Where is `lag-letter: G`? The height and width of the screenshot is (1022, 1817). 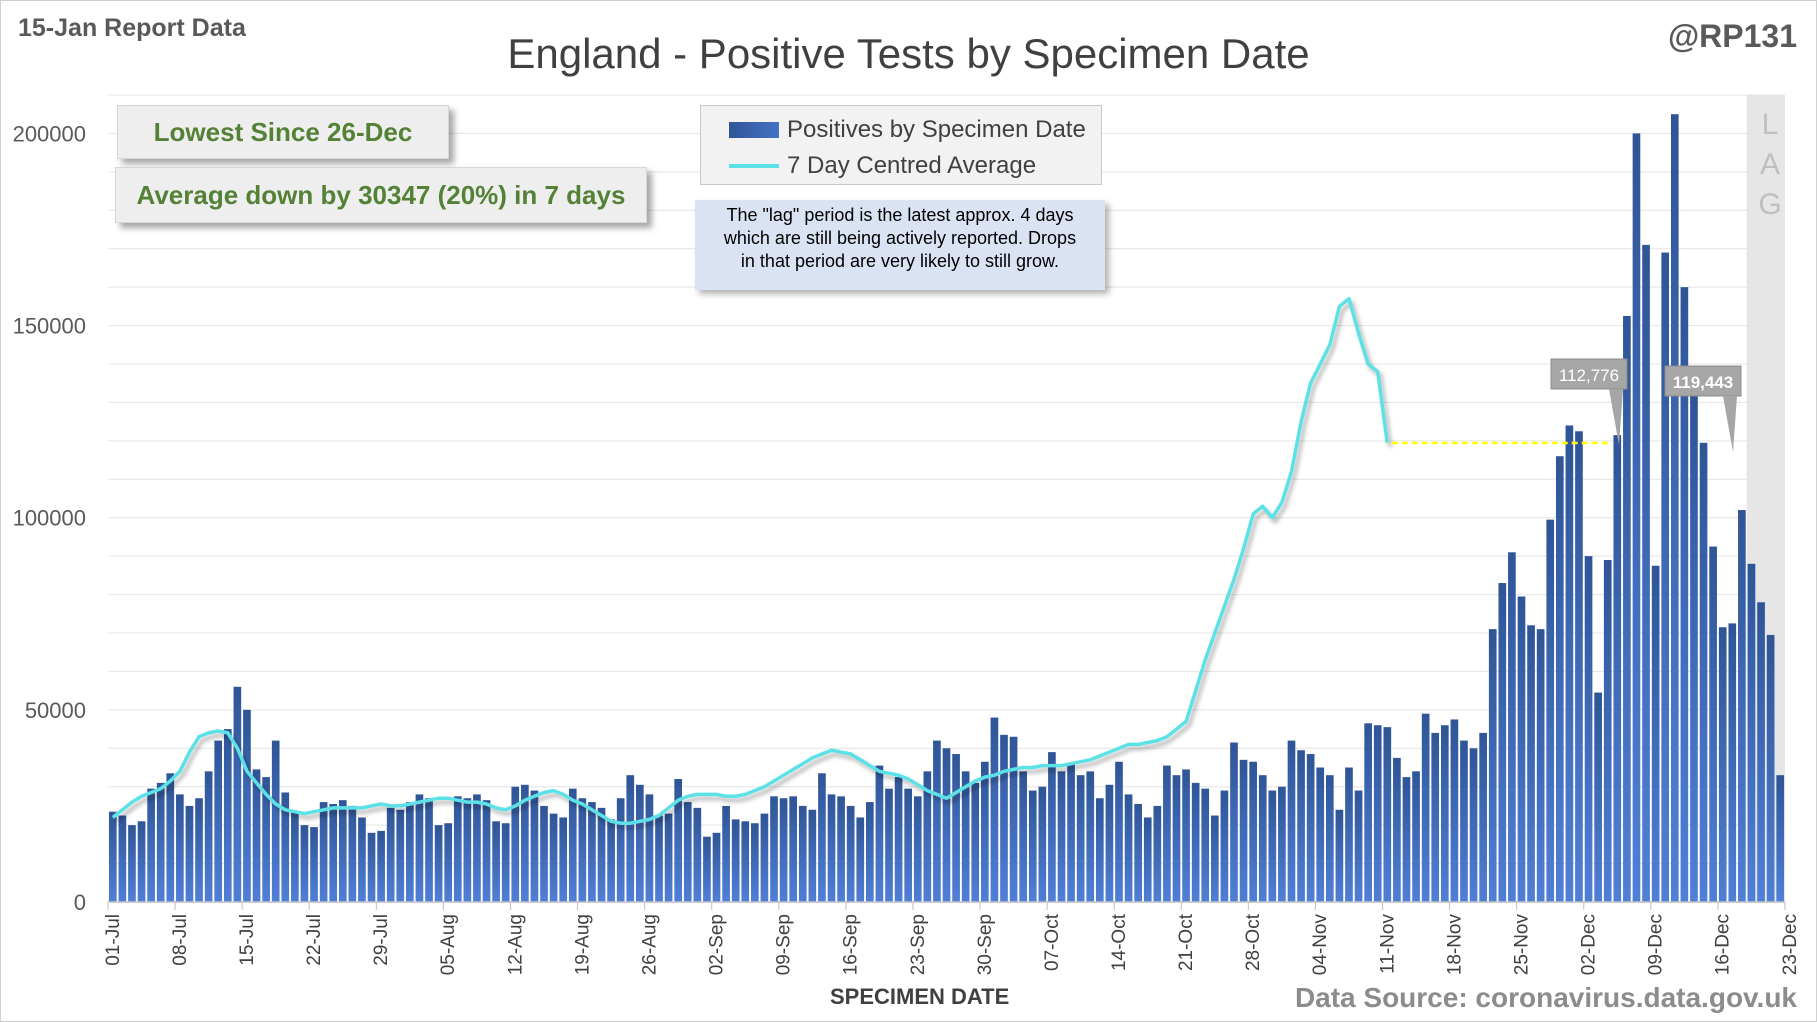 lag-letter: G is located at coordinates (1770, 204).